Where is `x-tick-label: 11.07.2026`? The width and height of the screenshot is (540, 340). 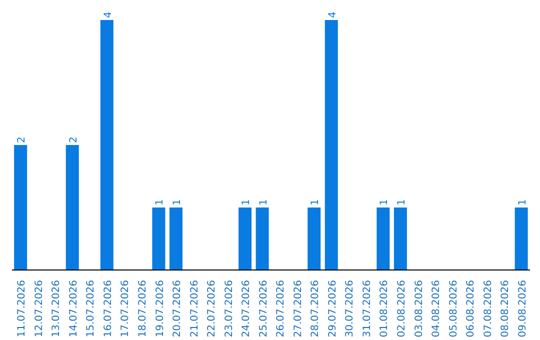 x-tick-label: 11.07.2026 is located at coordinates (22, 309).